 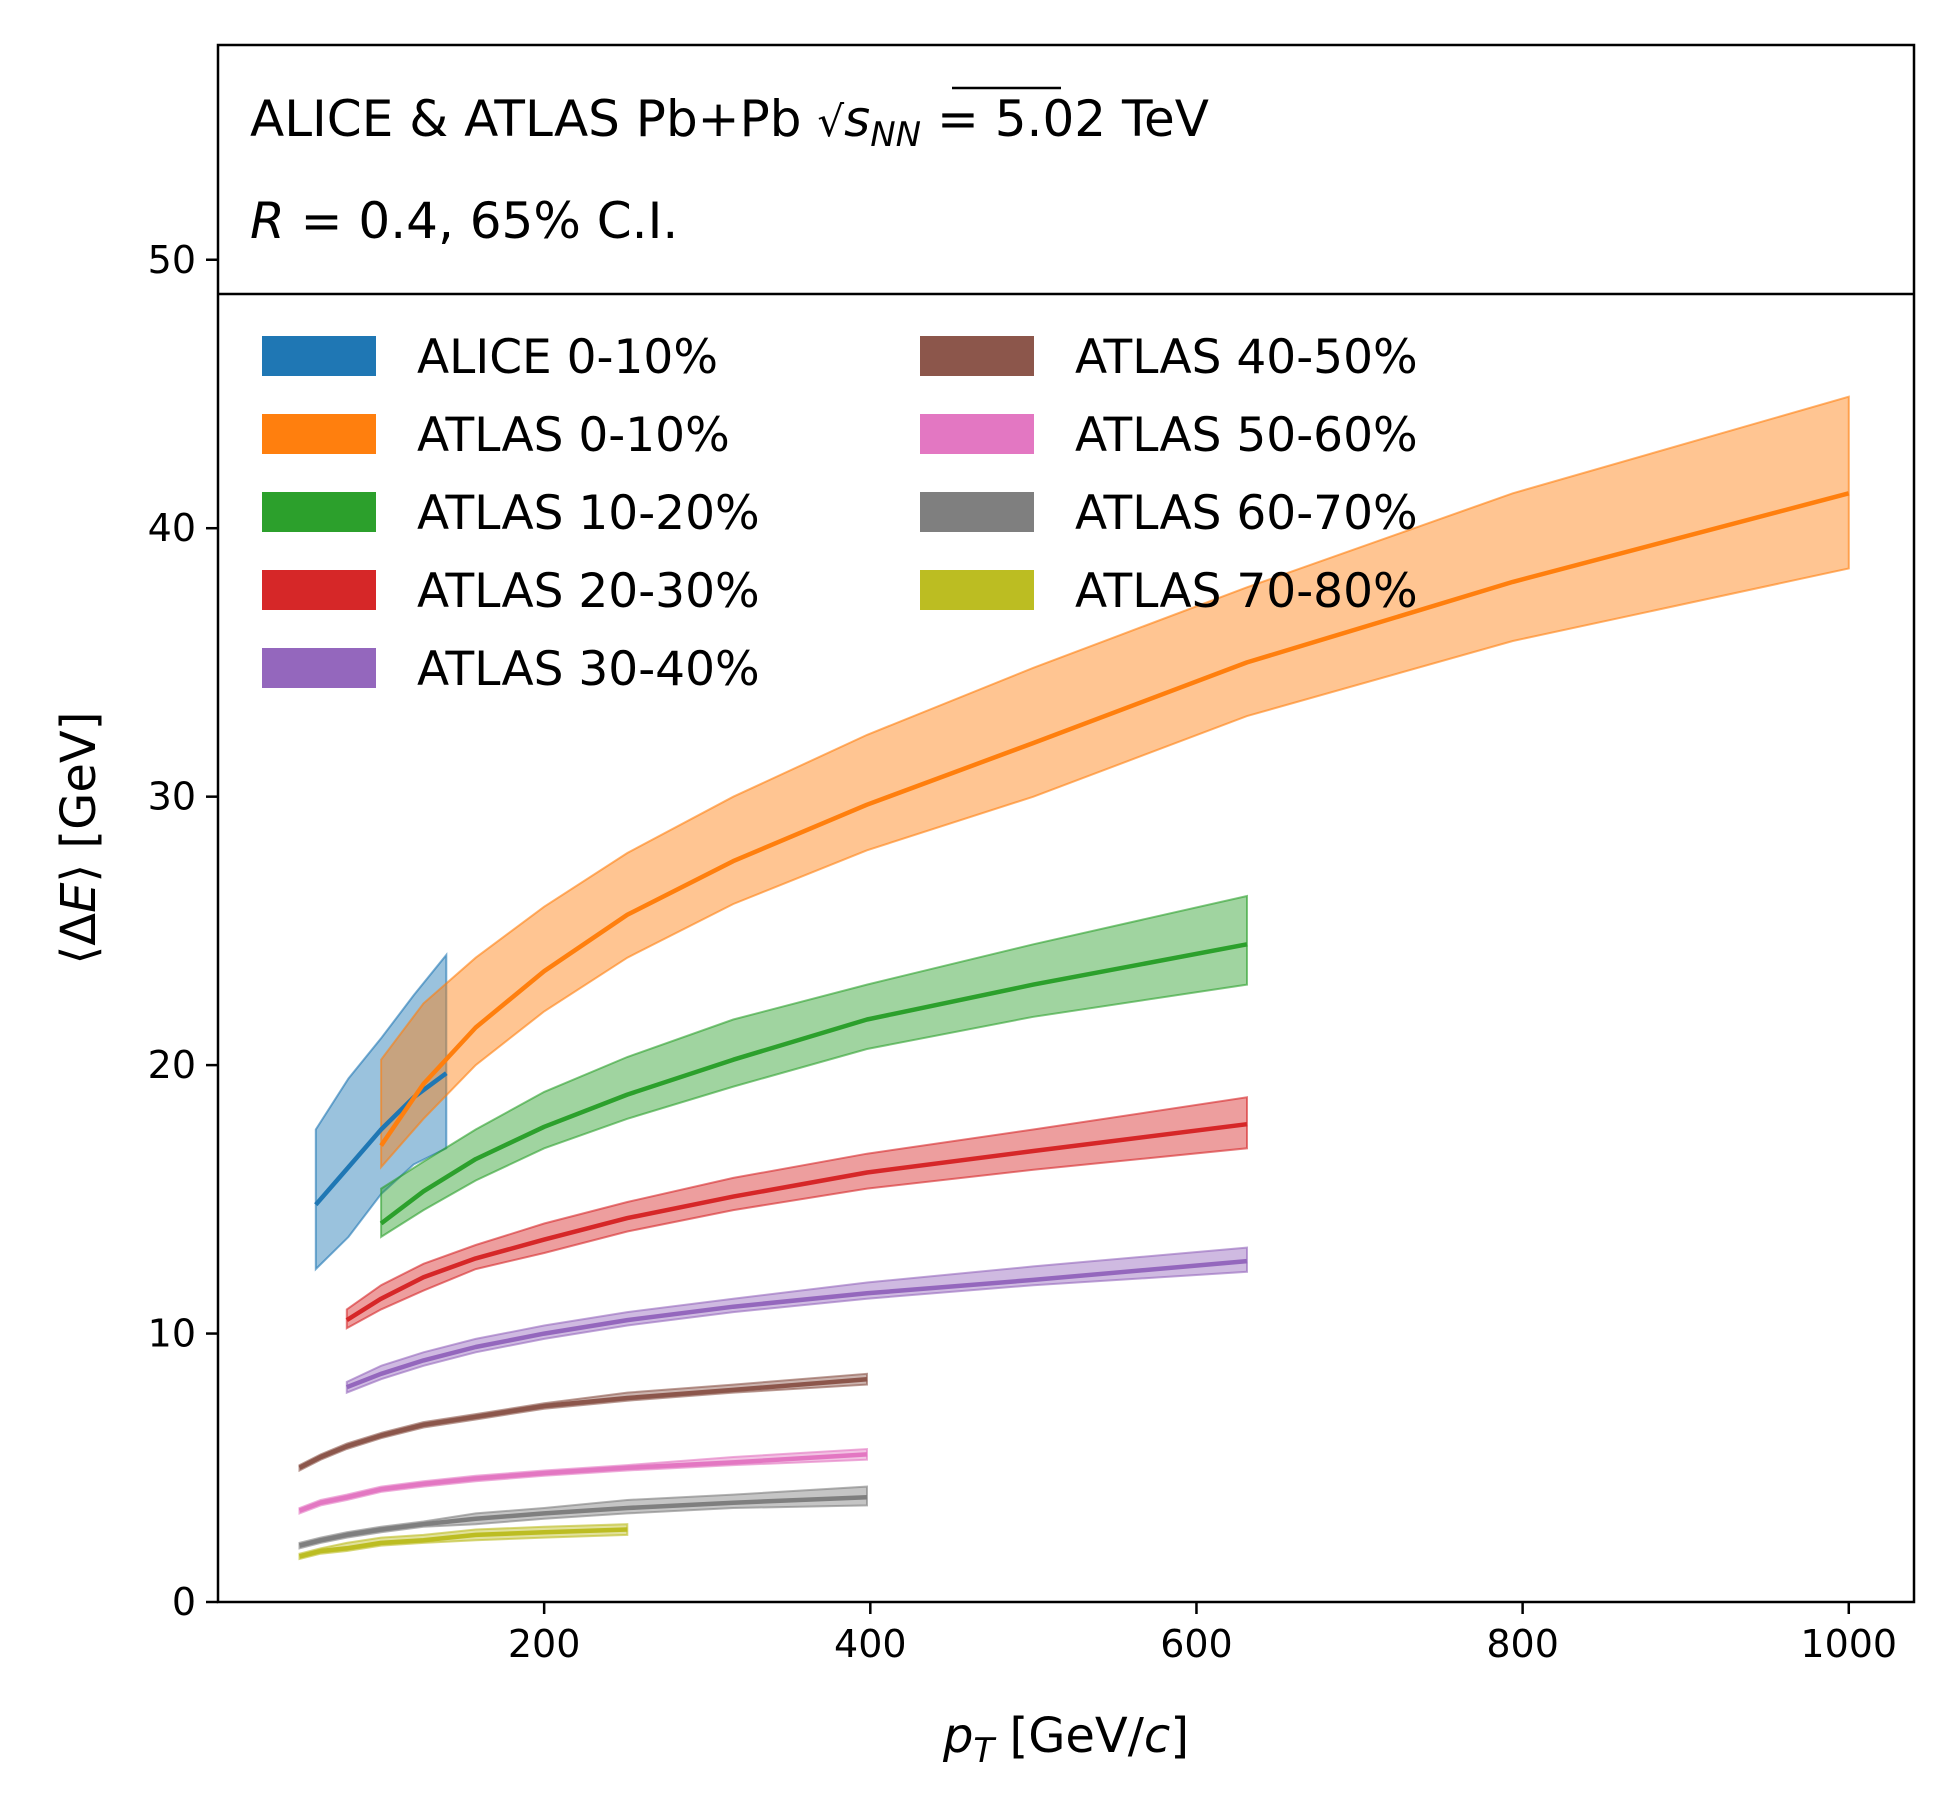 What do you see at coordinates (172, 797) in the screenshot?
I see `y-tick-label: 30` at bounding box center [172, 797].